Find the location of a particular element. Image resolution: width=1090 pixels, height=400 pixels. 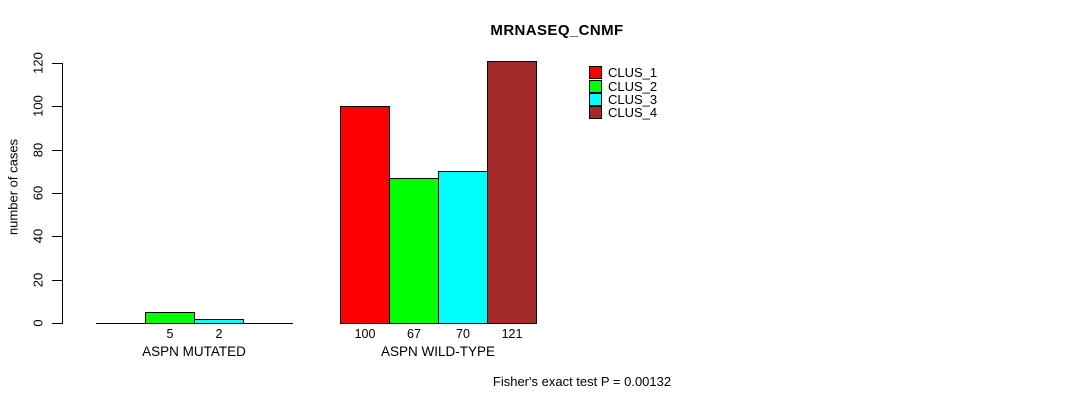

legend-row: CLUS_4 is located at coordinates (623, 113).